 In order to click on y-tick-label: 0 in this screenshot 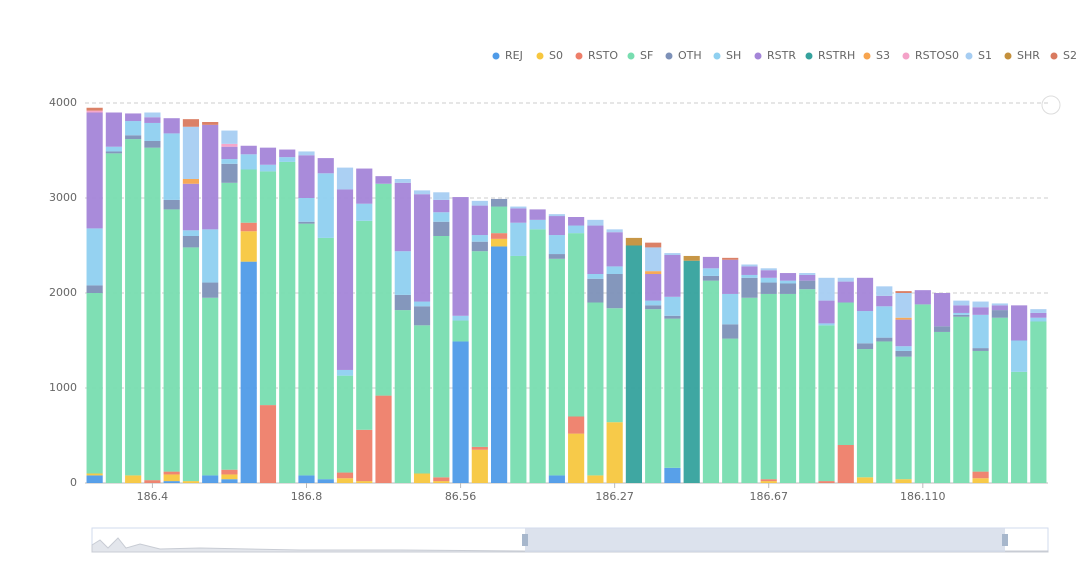, I will do `click(73, 482)`.